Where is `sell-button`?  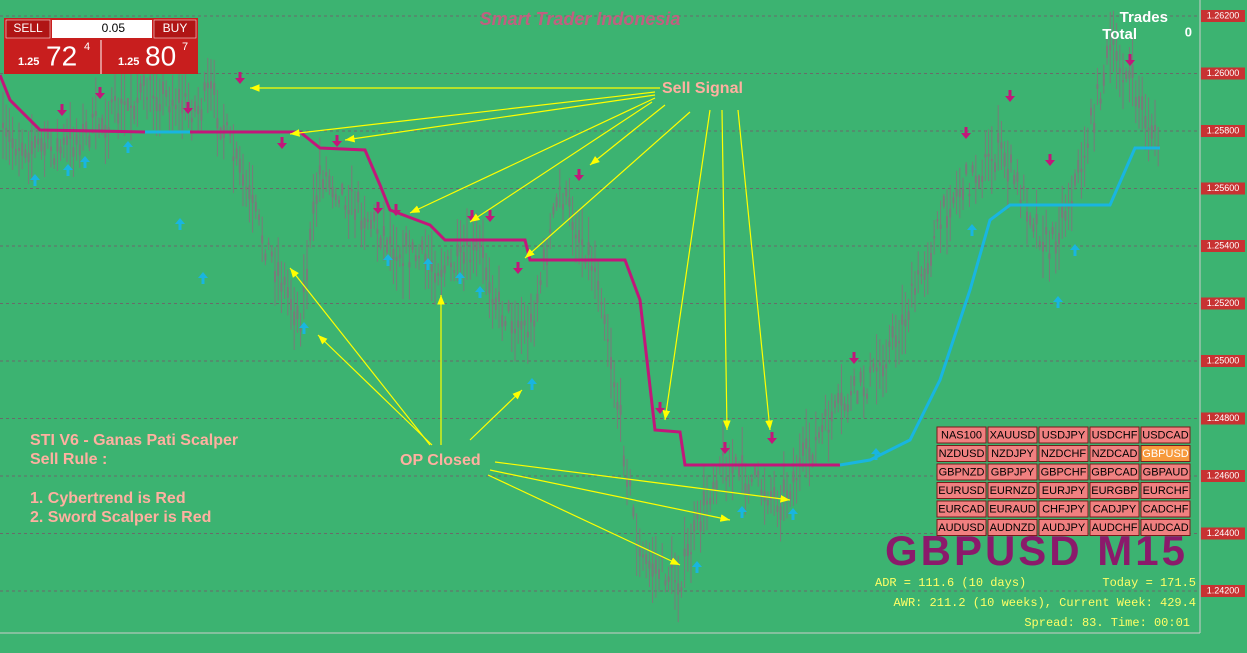 sell-button is located at coordinates (28, 29).